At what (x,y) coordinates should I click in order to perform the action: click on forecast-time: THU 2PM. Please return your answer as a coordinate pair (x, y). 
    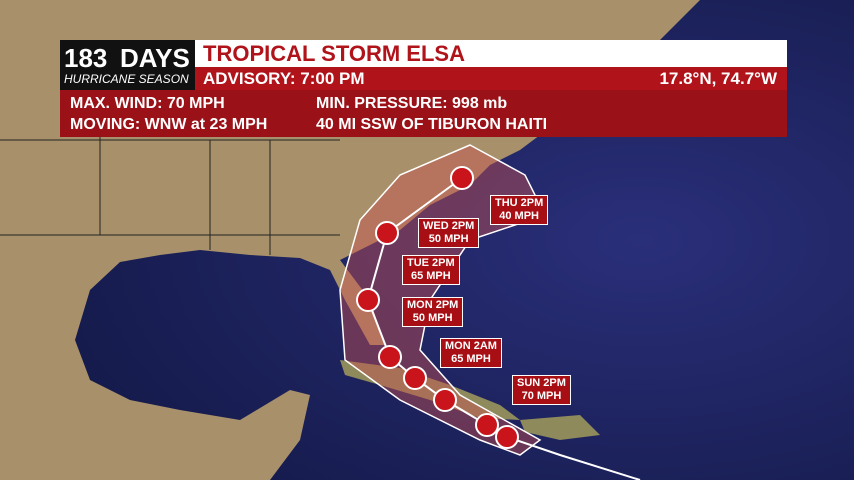
    Looking at the image, I should click on (519, 203).